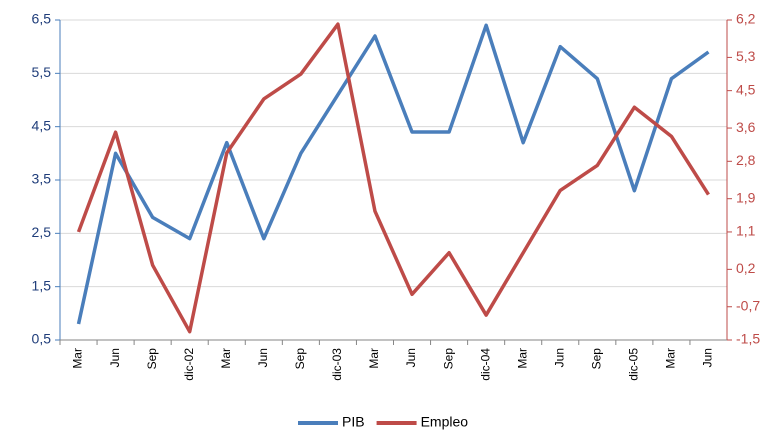  What do you see at coordinates (746, 56) in the screenshot?
I see `y2-tick-label: 5,3` at bounding box center [746, 56].